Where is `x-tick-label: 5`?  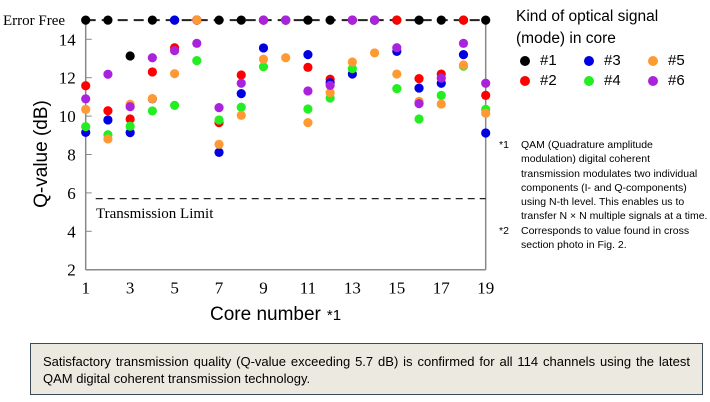 x-tick-label: 5 is located at coordinates (174, 288).